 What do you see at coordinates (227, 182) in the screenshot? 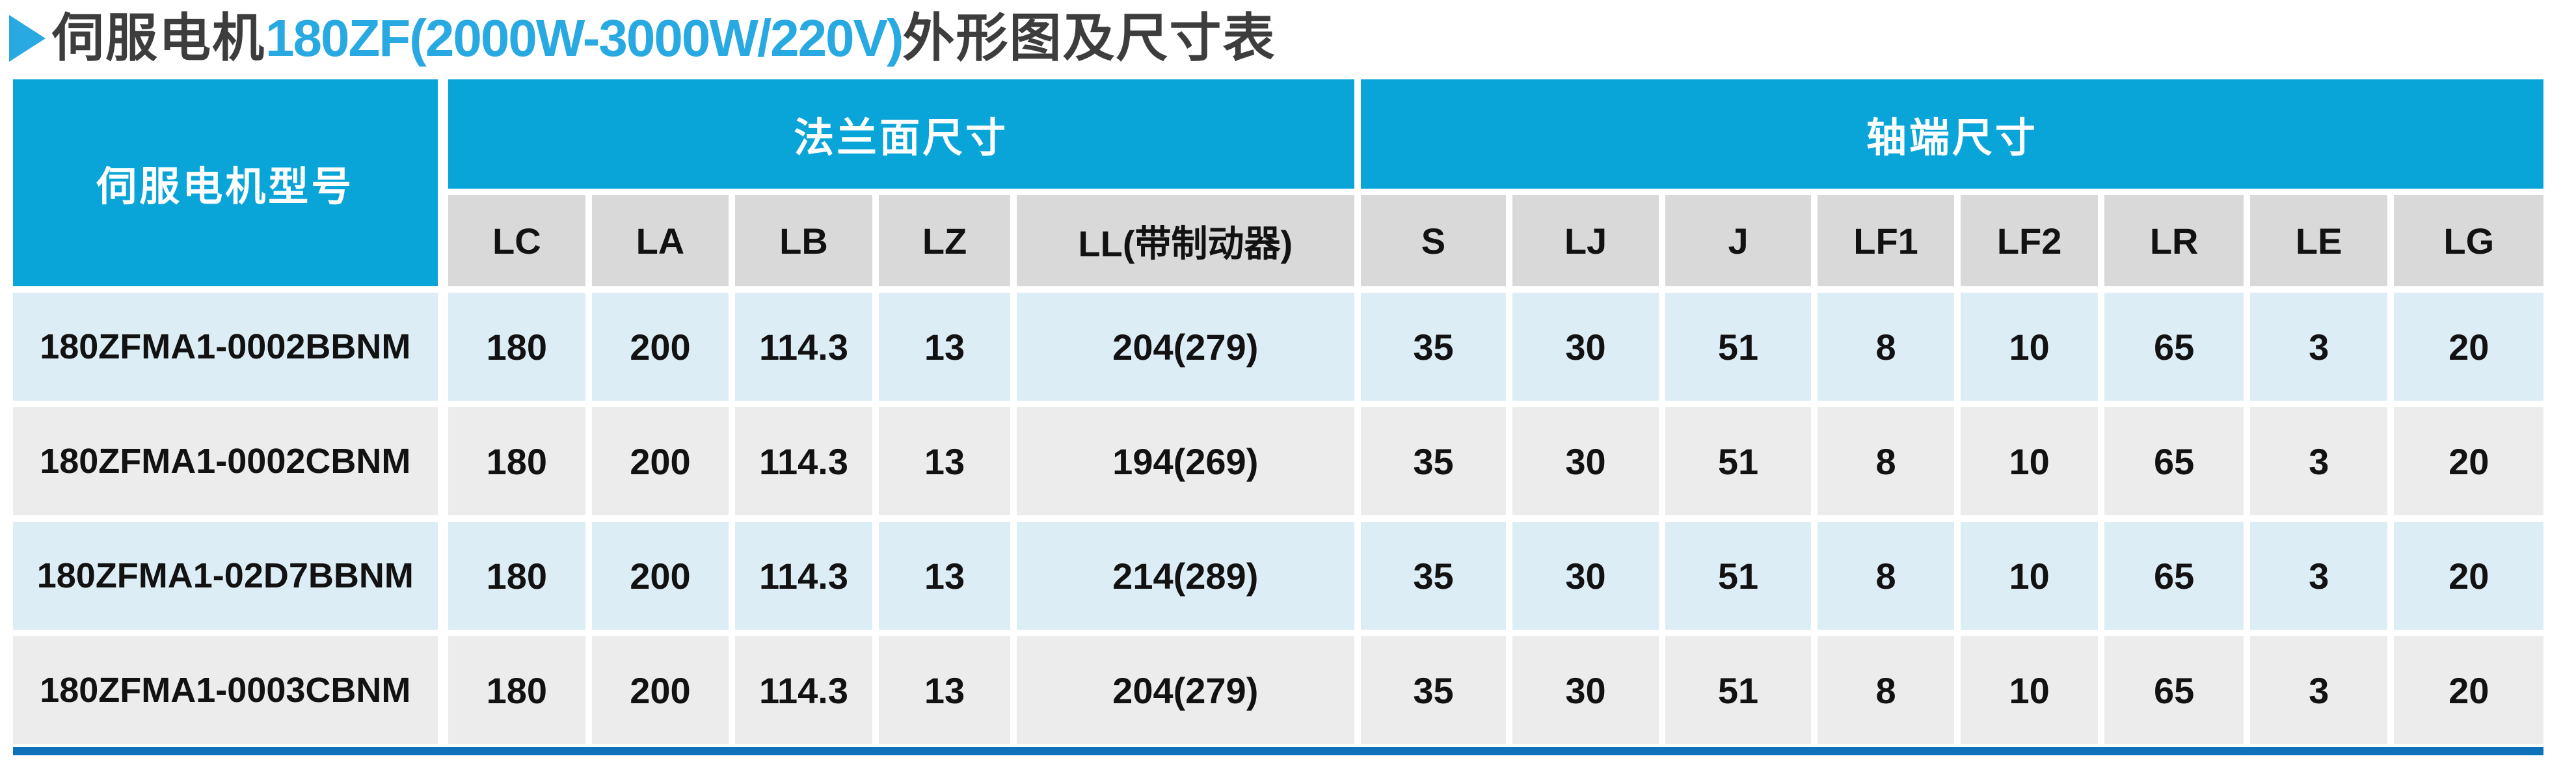
I see `column-header-model: 伺服电机型号` at bounding box center [227, 182].